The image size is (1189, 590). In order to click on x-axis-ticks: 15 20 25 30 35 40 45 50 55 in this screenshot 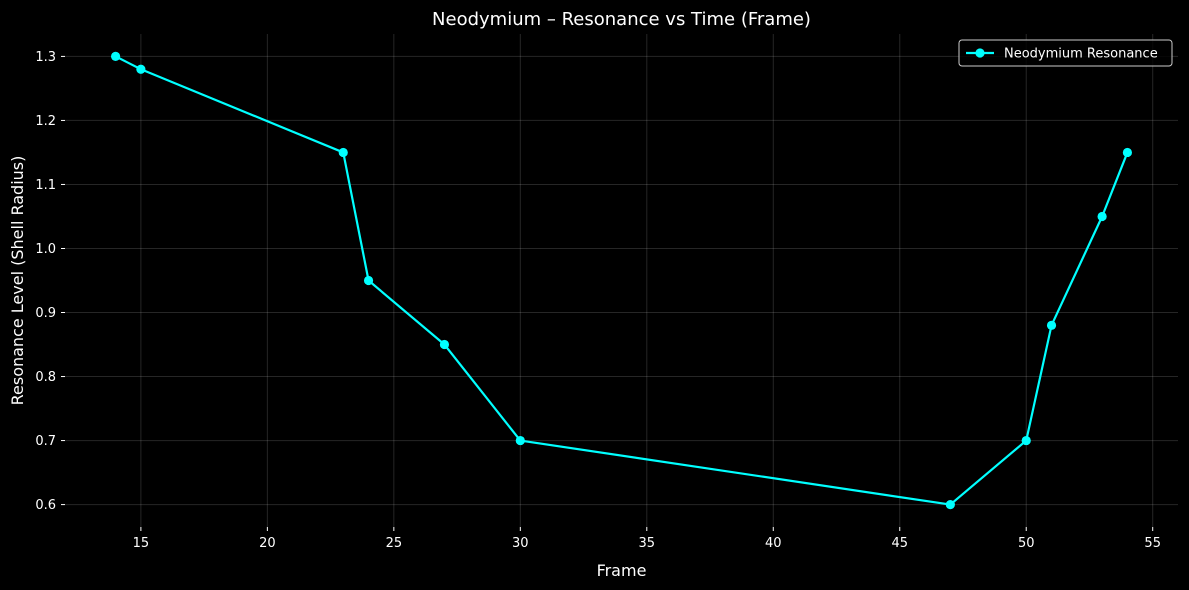, I will do `click(647, 539)`.